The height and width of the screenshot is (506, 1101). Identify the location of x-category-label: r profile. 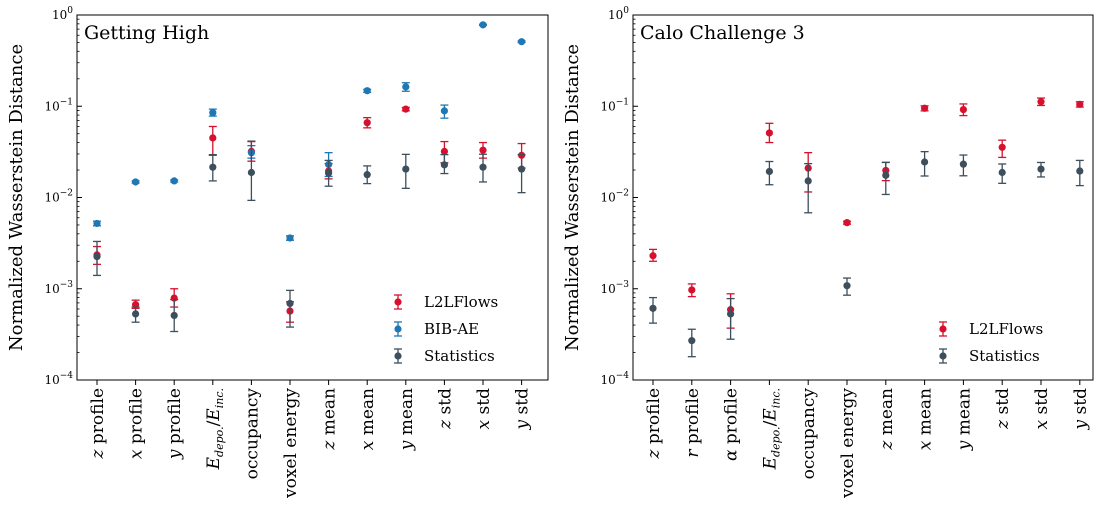
(693, 423).